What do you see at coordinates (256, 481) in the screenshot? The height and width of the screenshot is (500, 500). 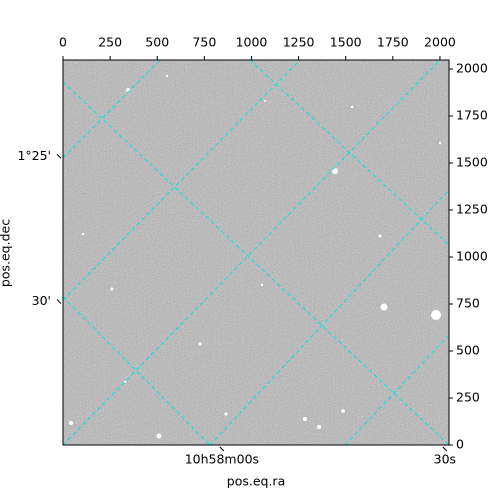 I see `x-axis-label: pos.eq.ra` at bounding box center [256, 481].